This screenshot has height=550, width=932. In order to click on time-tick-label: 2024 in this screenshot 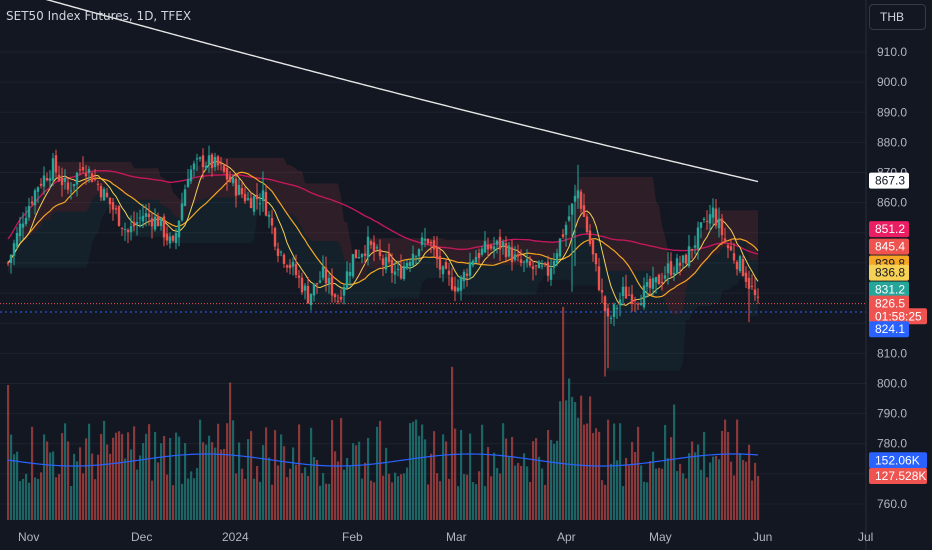, I will do `click(235, 537)`.